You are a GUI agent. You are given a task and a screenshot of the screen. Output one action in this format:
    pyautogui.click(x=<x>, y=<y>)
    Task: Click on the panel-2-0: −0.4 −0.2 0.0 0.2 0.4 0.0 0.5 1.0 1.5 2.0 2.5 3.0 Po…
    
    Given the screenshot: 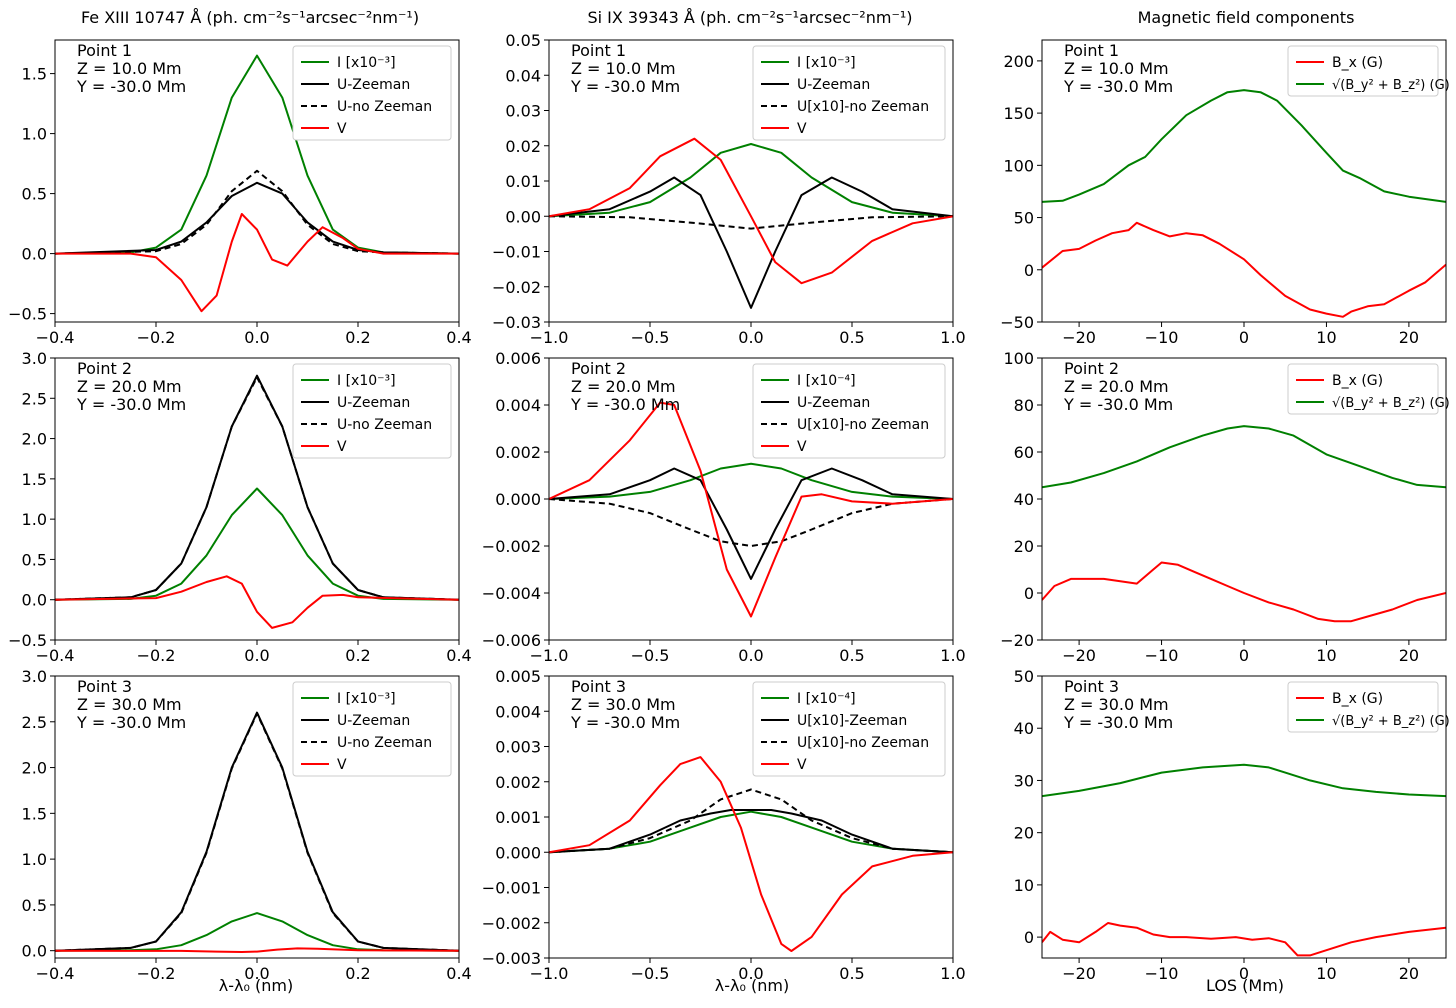 What is the action you would take?
    pyautogui.click(x=247, y=825)
    